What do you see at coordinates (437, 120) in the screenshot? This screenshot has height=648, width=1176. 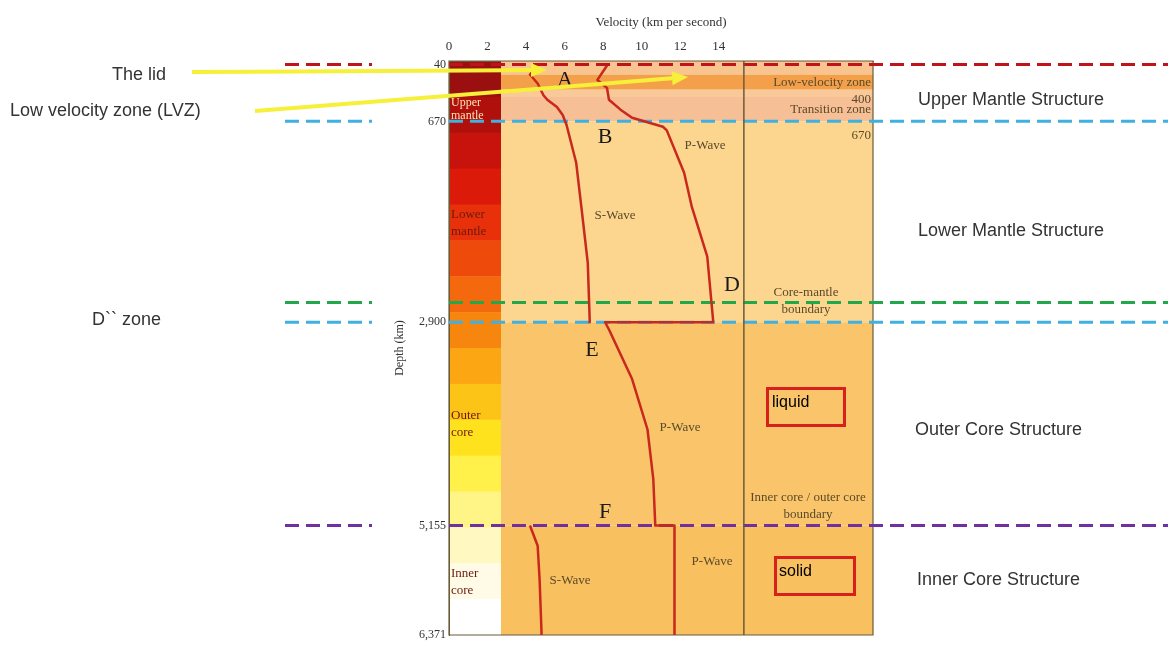 I see `y-tick-label: 670` at bounding box center [437, 120].